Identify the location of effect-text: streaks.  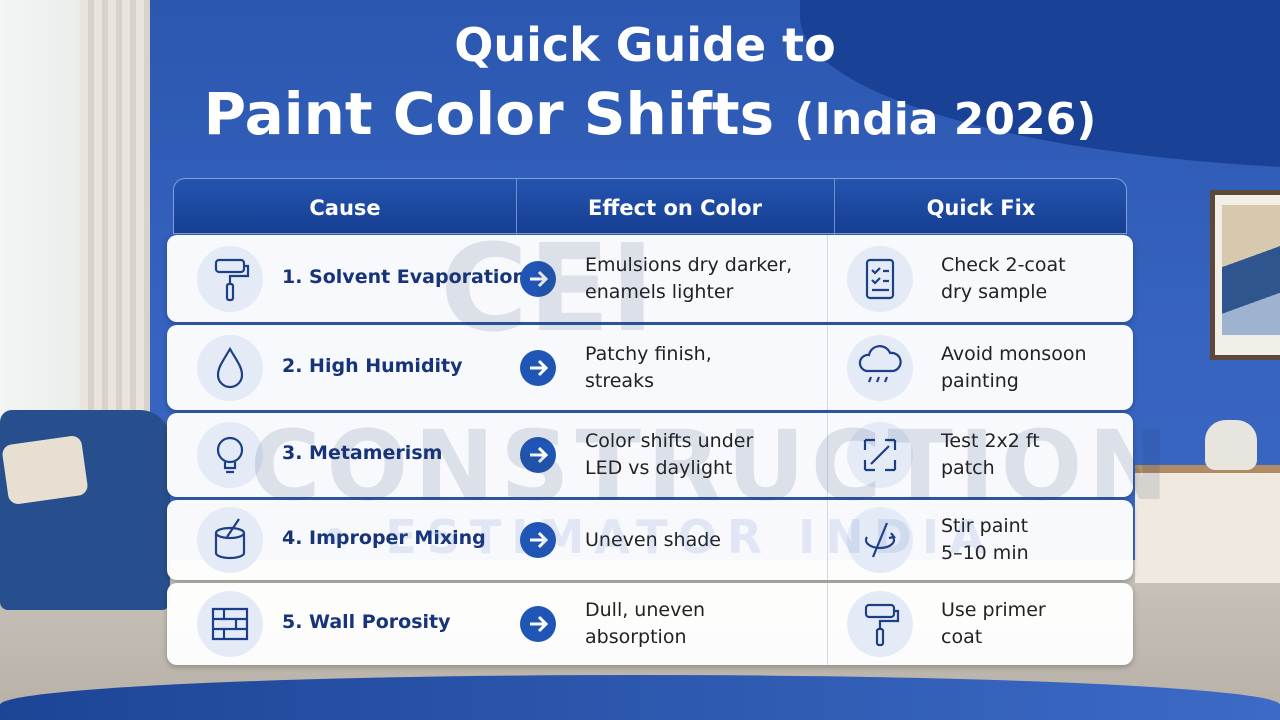
(619, 380).